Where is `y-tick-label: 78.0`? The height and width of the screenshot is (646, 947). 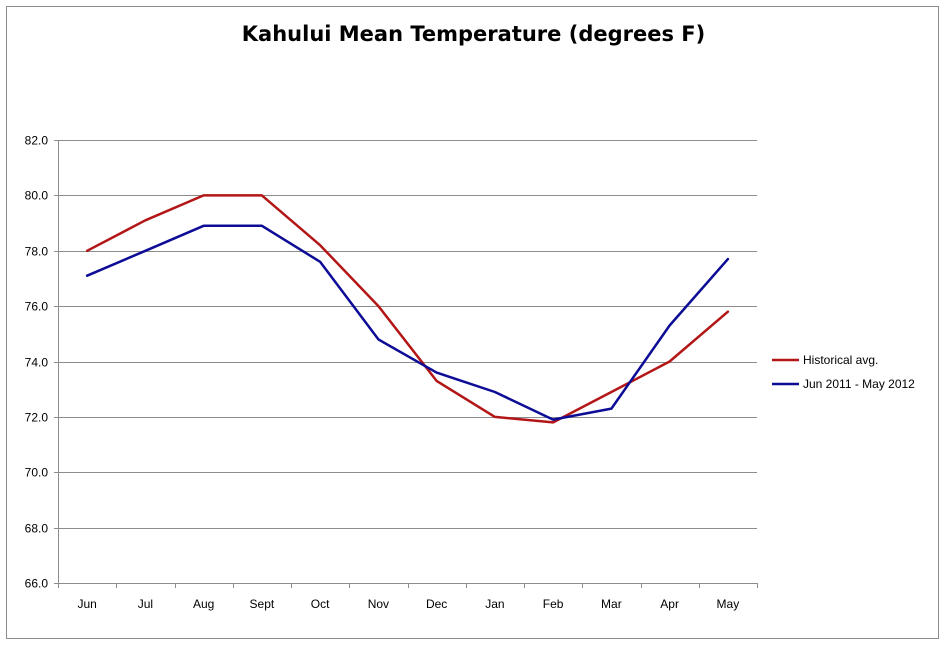 y-tick-label: 78.0 is located at coordinates (37, 252).